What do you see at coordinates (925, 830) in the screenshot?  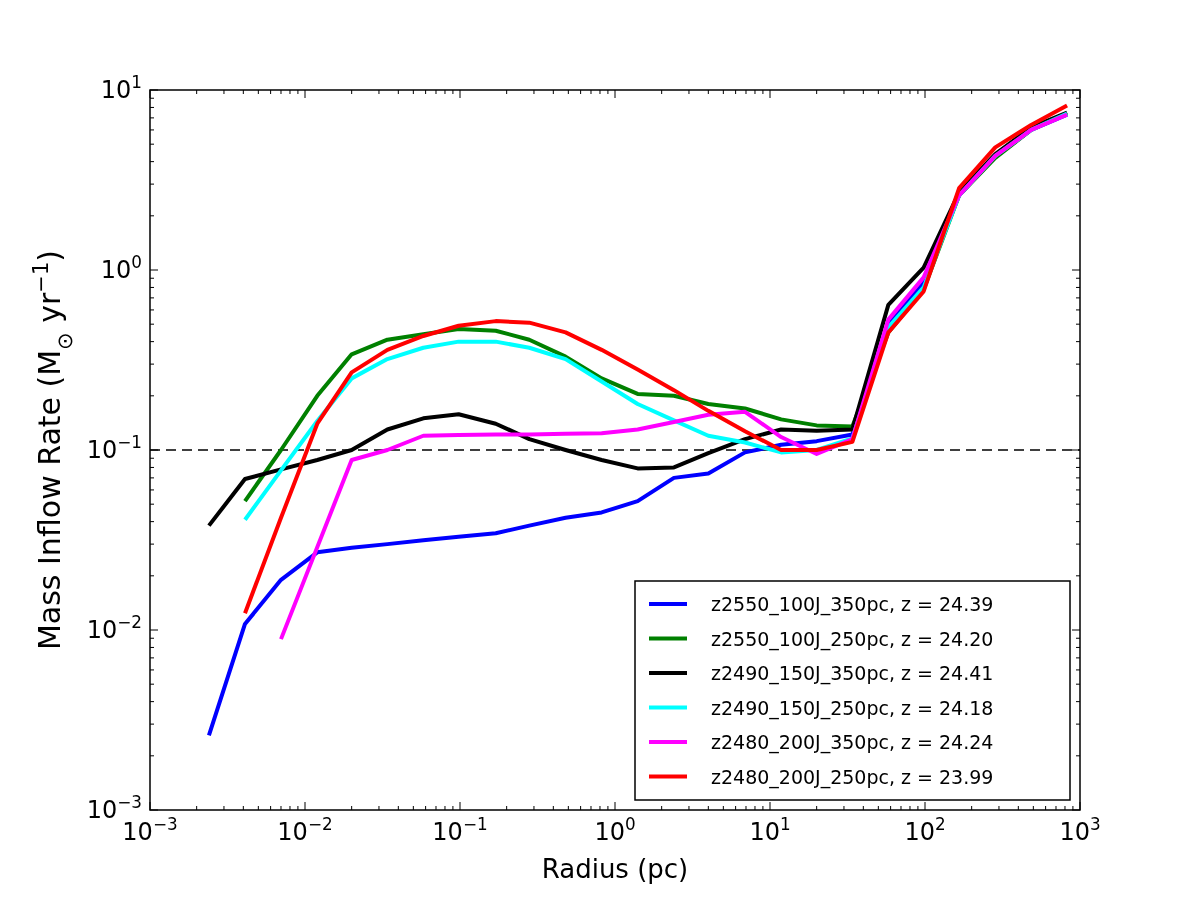 I see `x-tick-label: 10$^{2}$` at bounding box center [925, 830].